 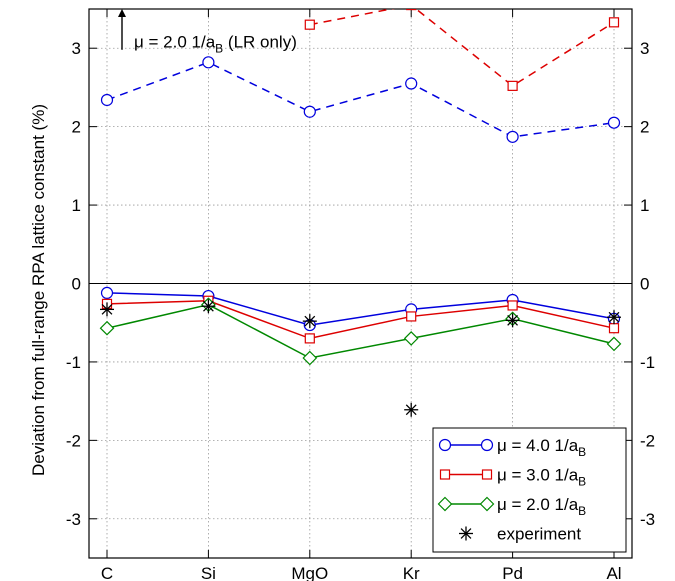 I want to click on y-tick-label-right: -3, so click(x=647, y=519).